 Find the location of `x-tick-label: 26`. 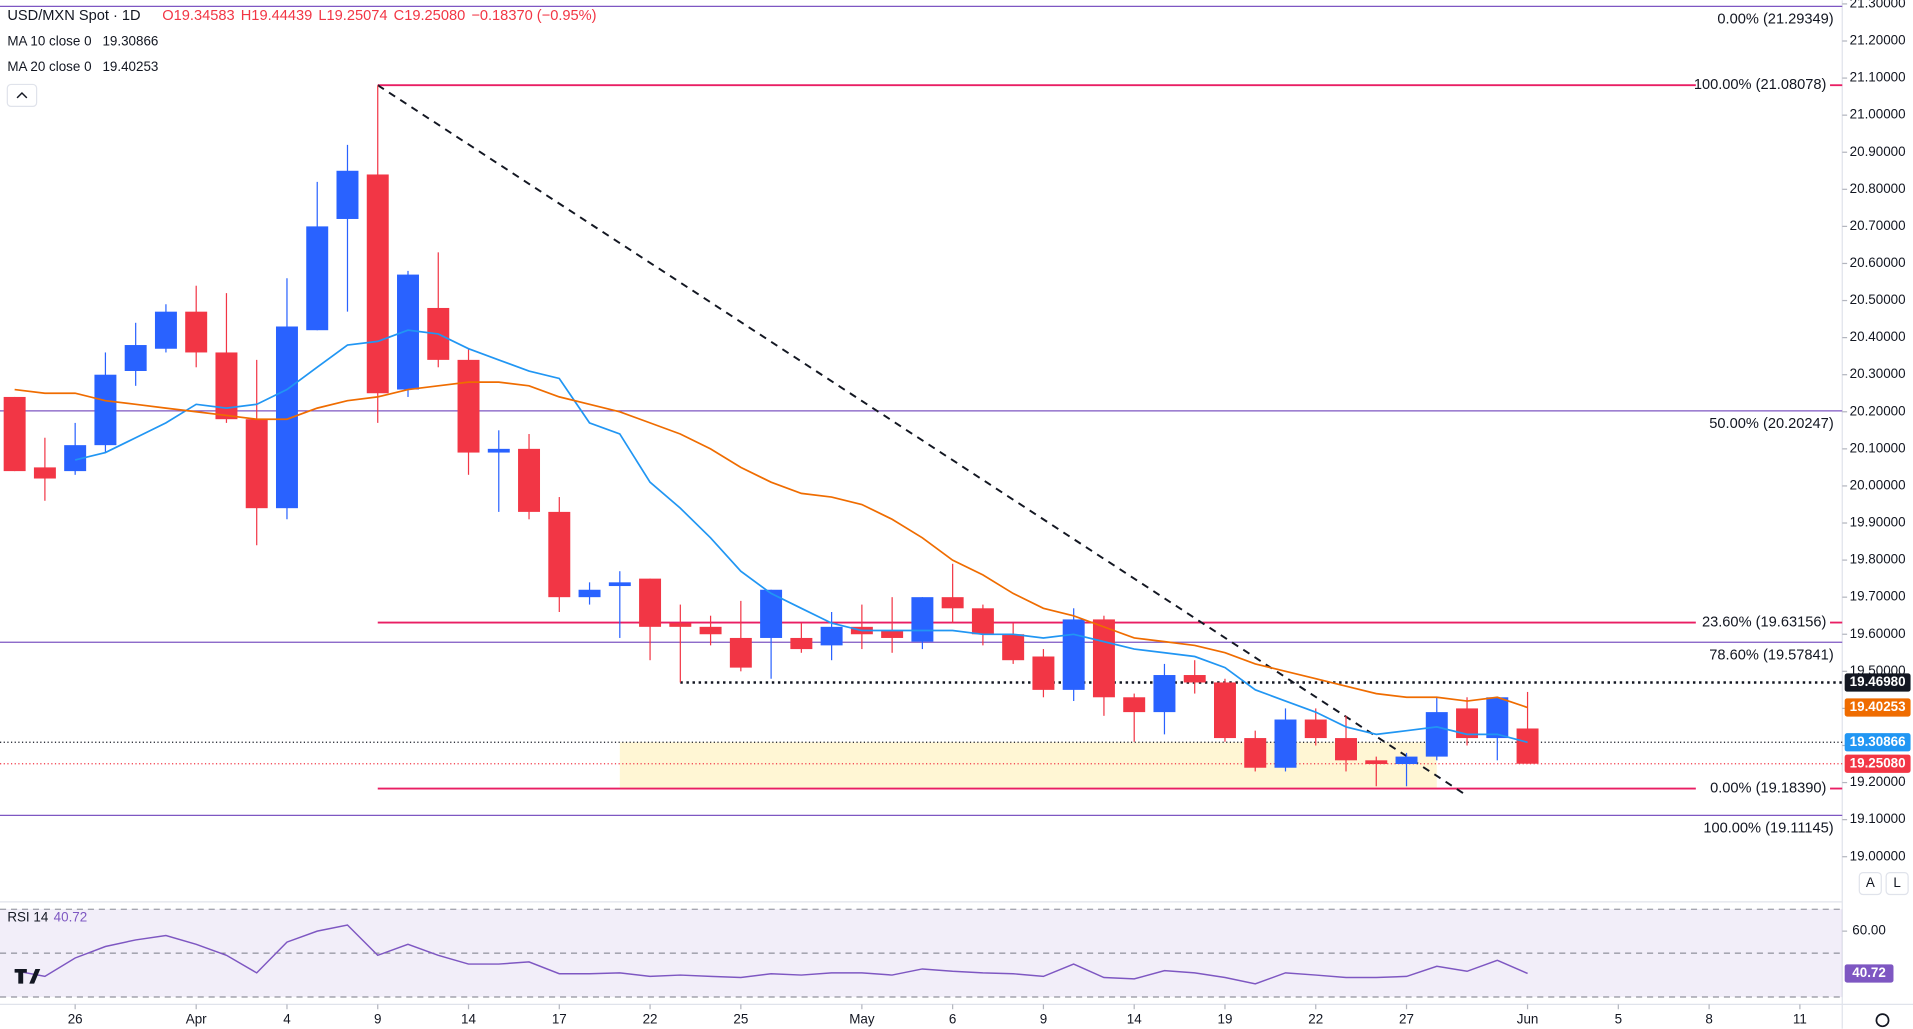

x-tick-label: 26 is located at coordinates (75, 1019).